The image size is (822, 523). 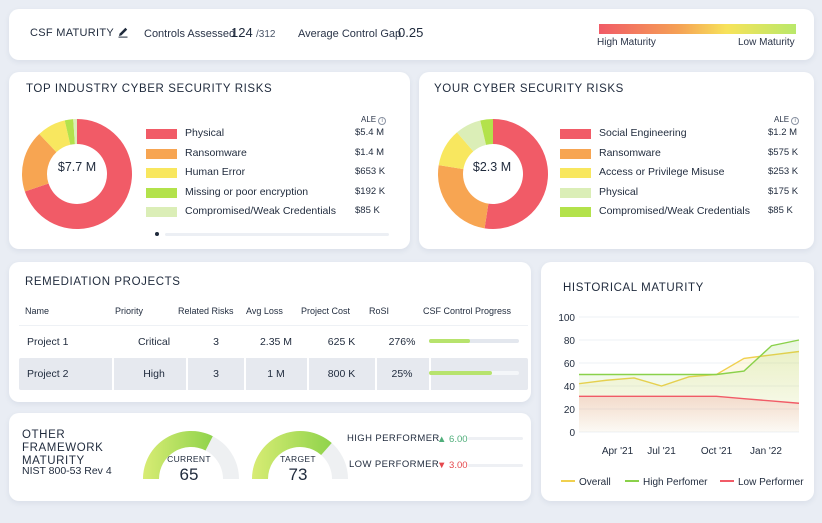 What do you see at coordinates (298, 474) in the screenshot?
I see `target-value: 73` at bounding box center [298, 474].